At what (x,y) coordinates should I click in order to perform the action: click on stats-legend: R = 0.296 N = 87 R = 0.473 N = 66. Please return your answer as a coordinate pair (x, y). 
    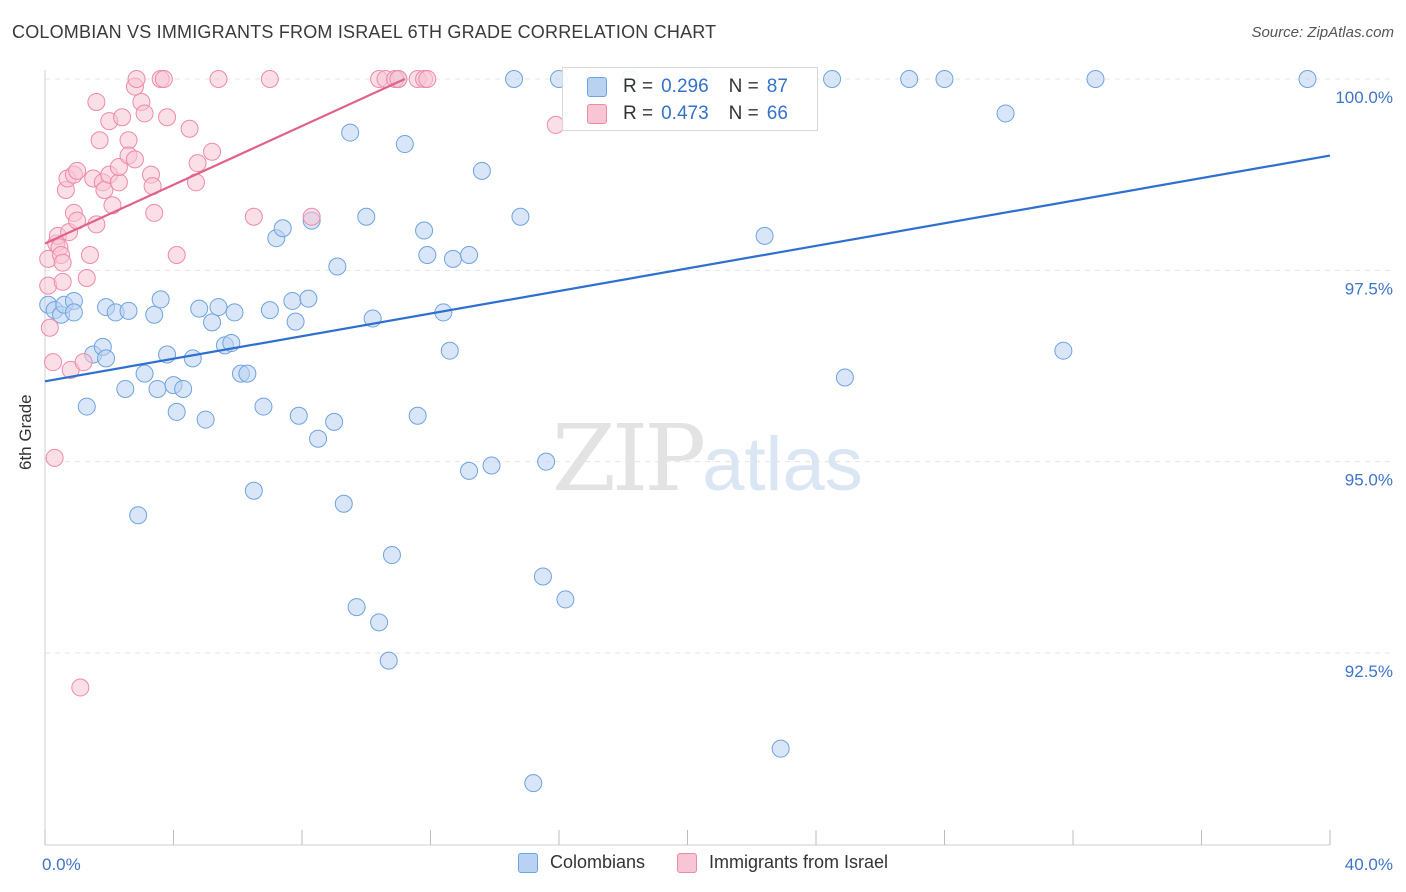
    Looking at the image, I should click on (690, 99).